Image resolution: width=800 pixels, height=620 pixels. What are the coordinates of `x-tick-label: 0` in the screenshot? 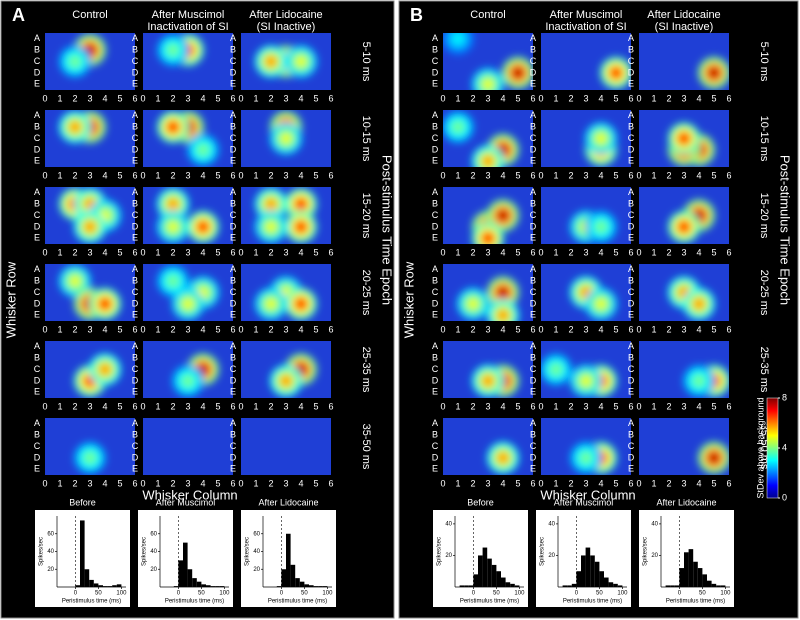 It's located at (474, 594).